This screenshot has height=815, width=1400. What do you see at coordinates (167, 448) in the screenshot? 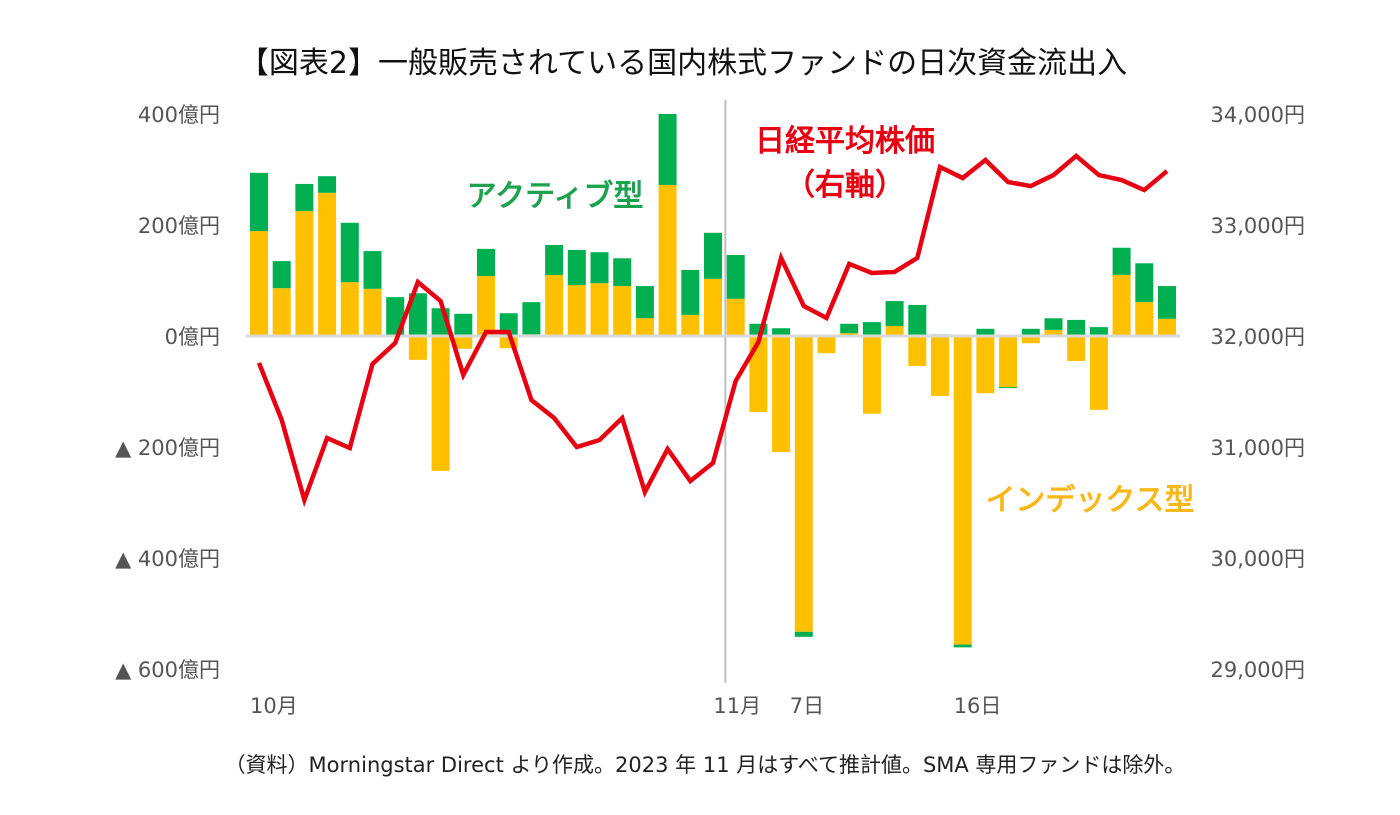
I see `left-tick-label: ▲ 200億円` at bounding box center [167, 448].